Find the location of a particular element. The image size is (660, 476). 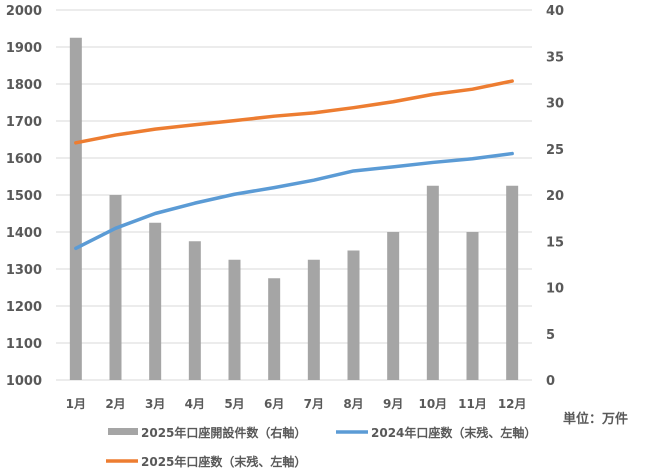

x-tick-label: 10月 is located at coordinates (432, 404).